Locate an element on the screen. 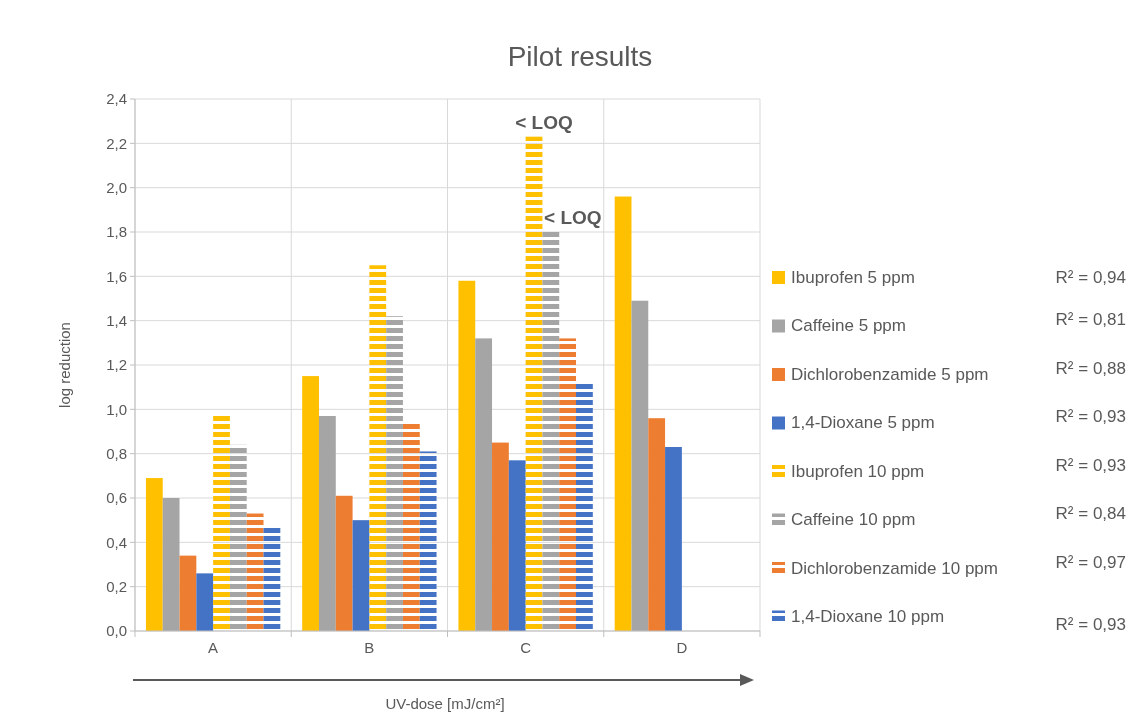 This screenshot has width=1136, height=720. legend-label: Dichlorobenzamide 10 ppm is located at coordinates (894, 568).